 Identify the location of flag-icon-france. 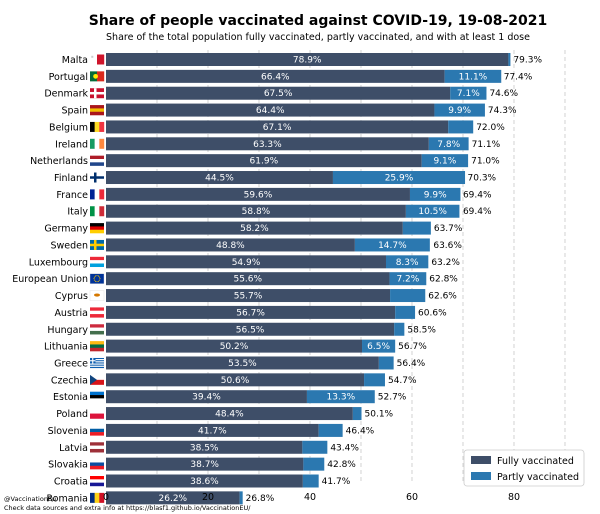
(97, 194).